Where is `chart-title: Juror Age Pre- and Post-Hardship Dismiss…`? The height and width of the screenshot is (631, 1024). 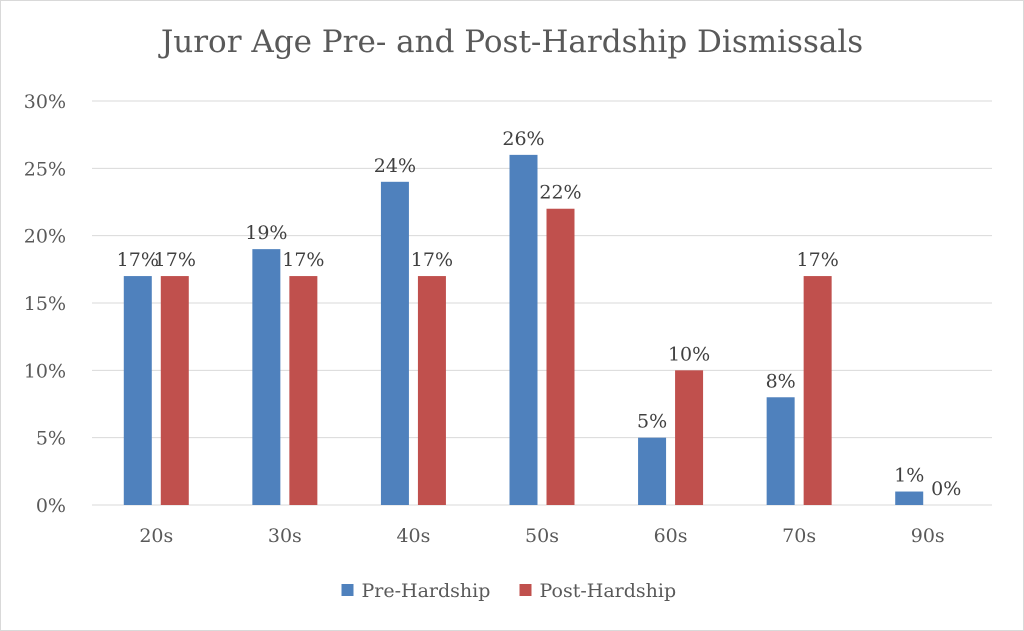
chart-title: Juror Age Pre- and Post-Hardship Dismiss… is located at coordinates (512, 42).